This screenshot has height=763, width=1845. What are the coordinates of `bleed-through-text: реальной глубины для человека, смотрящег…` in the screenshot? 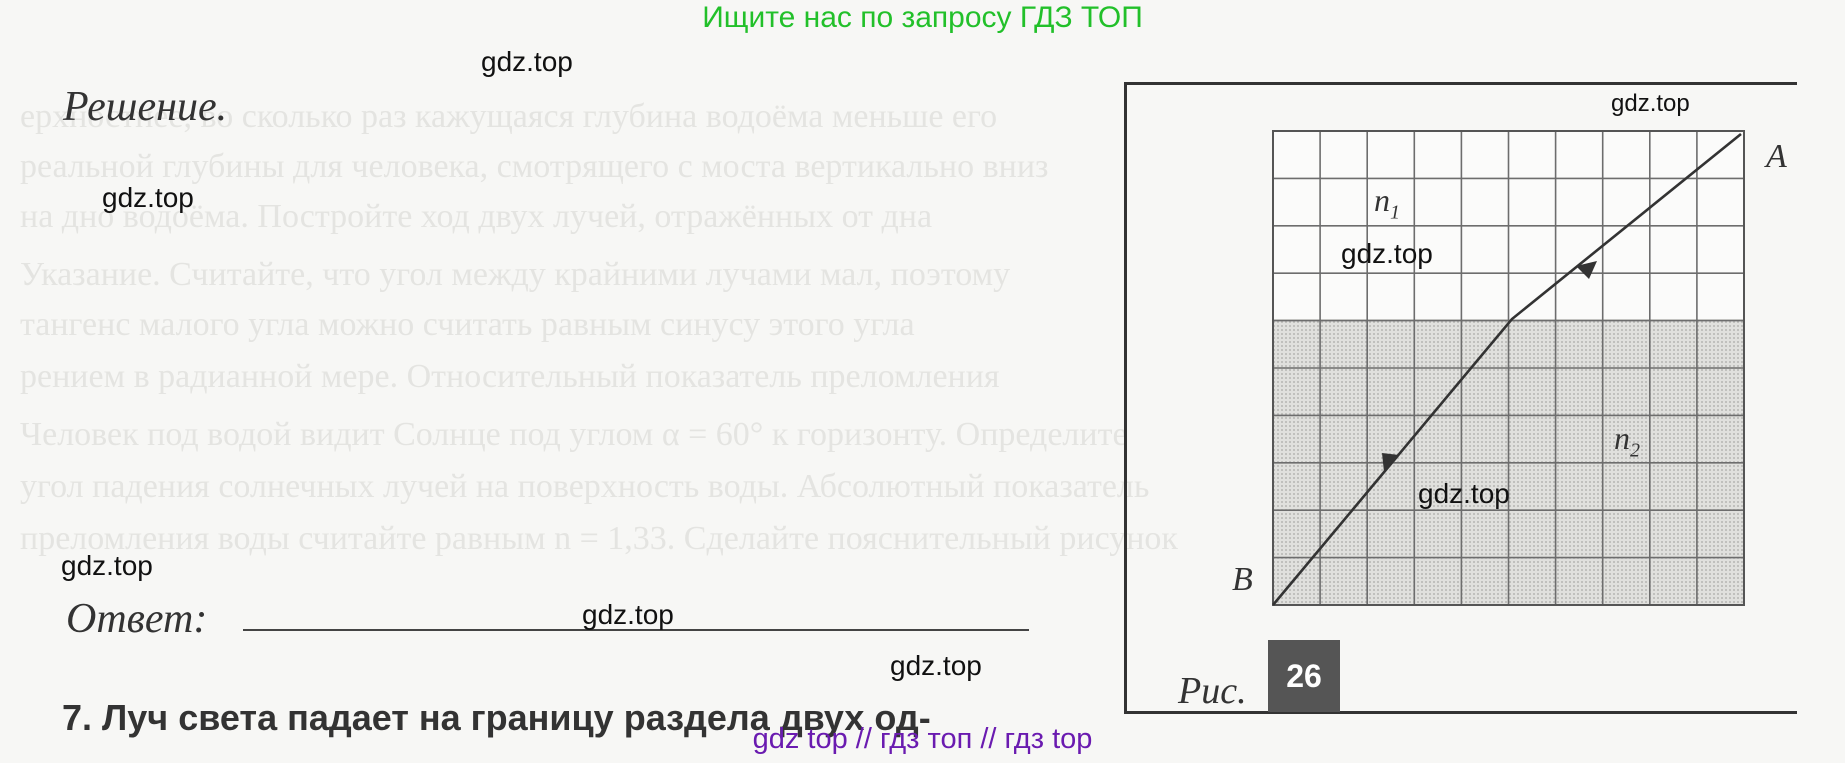 It's located at (534, 166).